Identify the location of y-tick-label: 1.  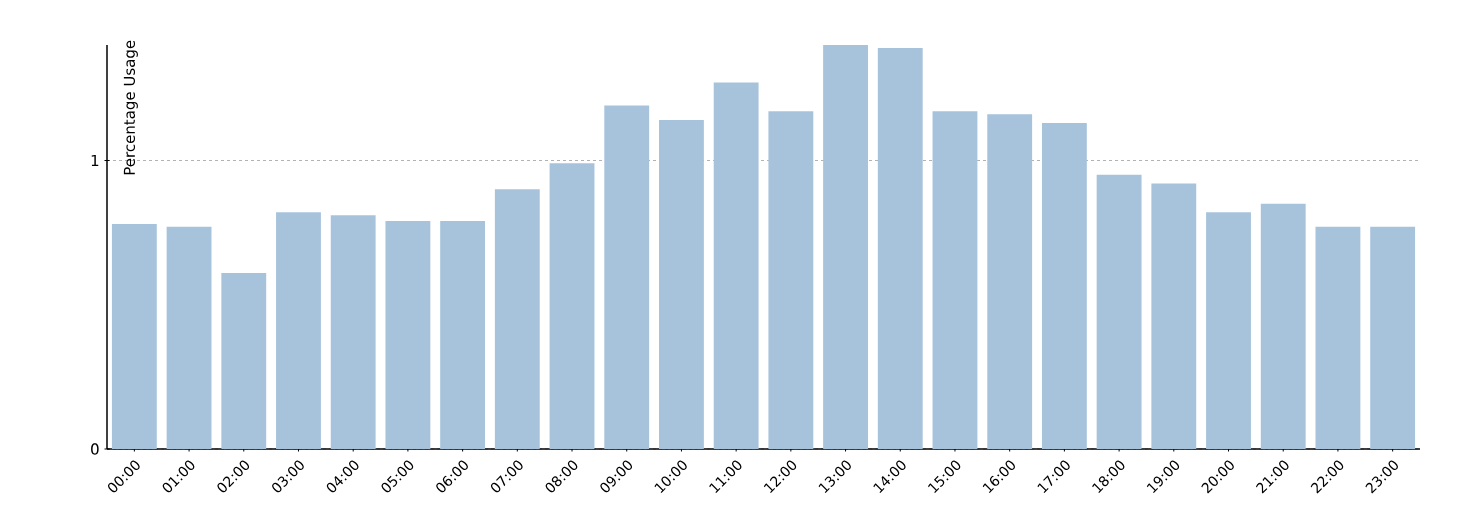
(95, 160).